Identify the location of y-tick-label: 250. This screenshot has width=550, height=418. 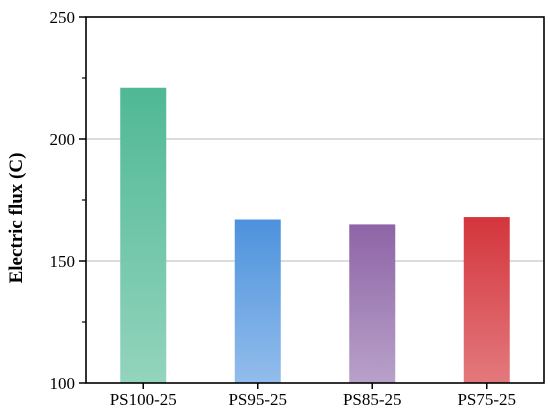
(63, 17).